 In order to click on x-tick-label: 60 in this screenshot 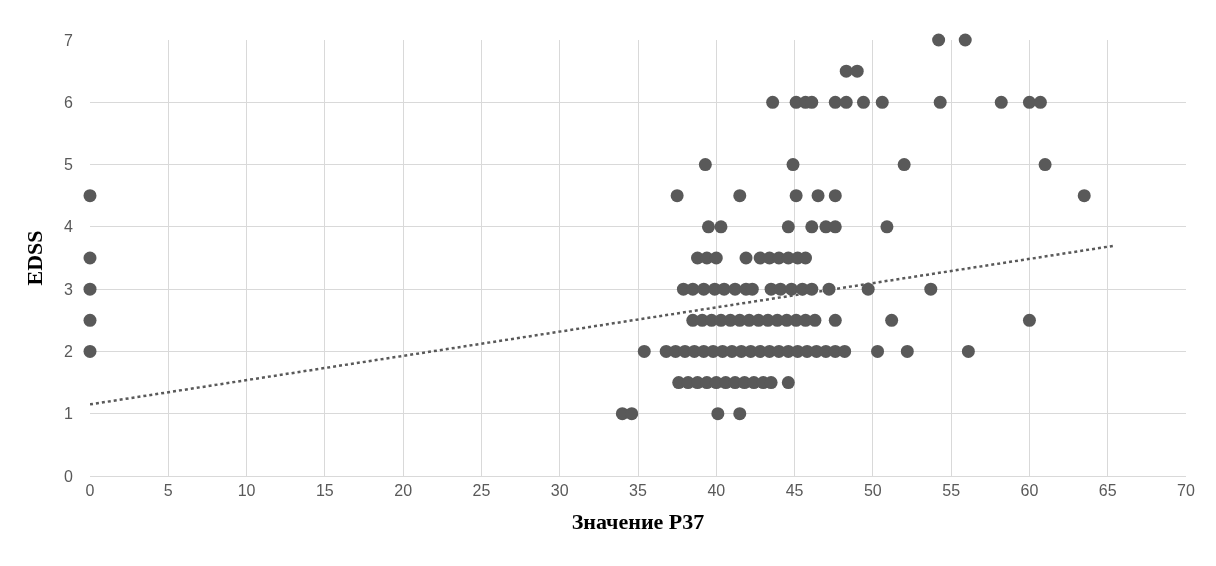, I will do `click(1029, 491)`.